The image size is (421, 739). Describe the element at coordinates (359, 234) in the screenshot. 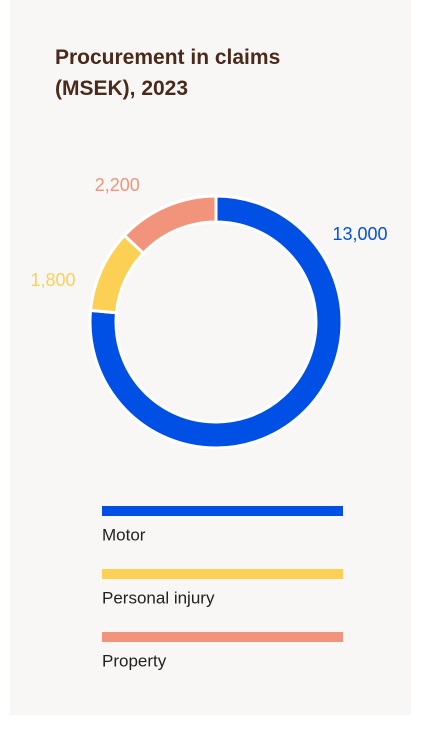

I see `data-label: 13,000` at that location.